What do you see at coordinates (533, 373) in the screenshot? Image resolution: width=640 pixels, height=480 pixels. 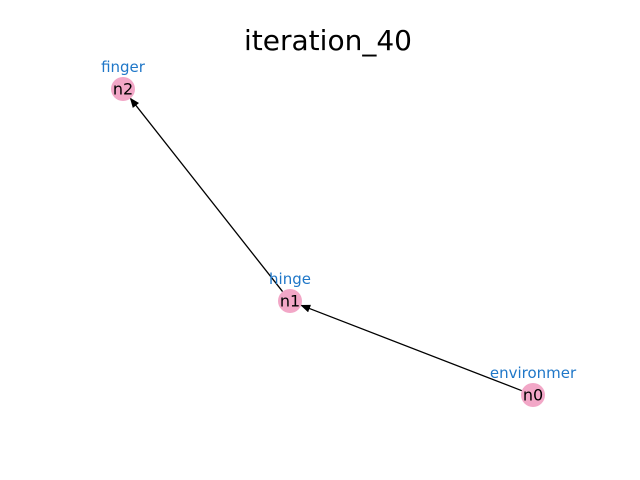 I see `node-label-n0: environmer` at bounding box center [533, 373].